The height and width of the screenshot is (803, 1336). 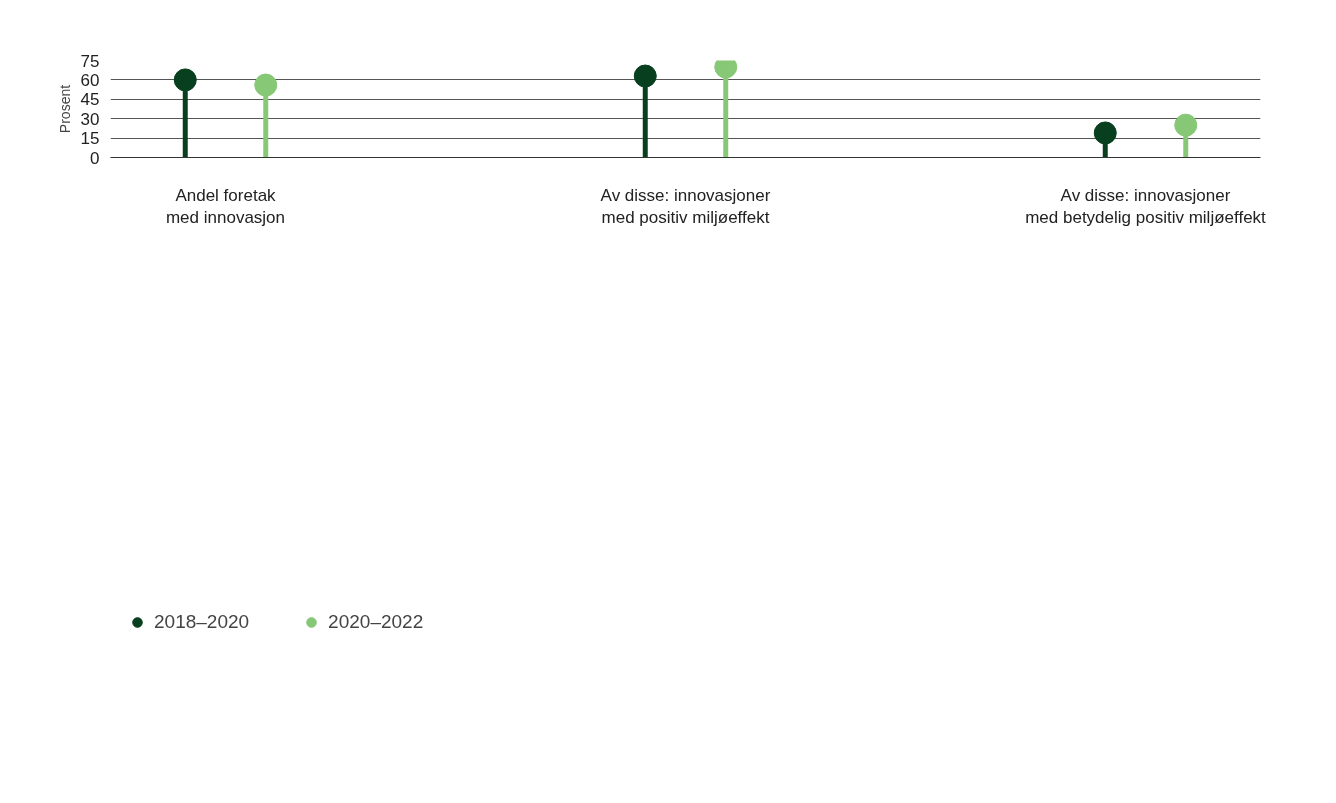 I want to click on y-axis-title: Prosent, so click(x=64, y=109).